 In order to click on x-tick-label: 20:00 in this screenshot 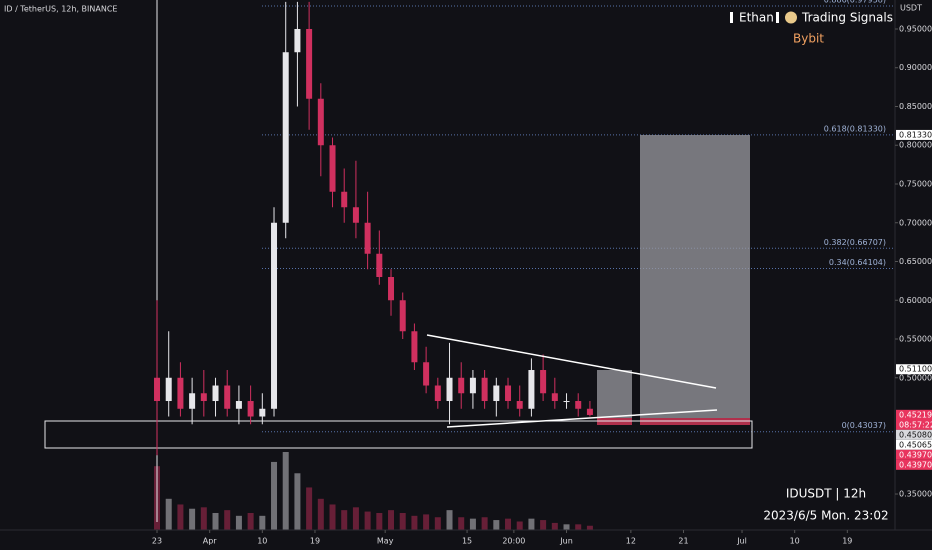, I will do `click(513, 541)`.